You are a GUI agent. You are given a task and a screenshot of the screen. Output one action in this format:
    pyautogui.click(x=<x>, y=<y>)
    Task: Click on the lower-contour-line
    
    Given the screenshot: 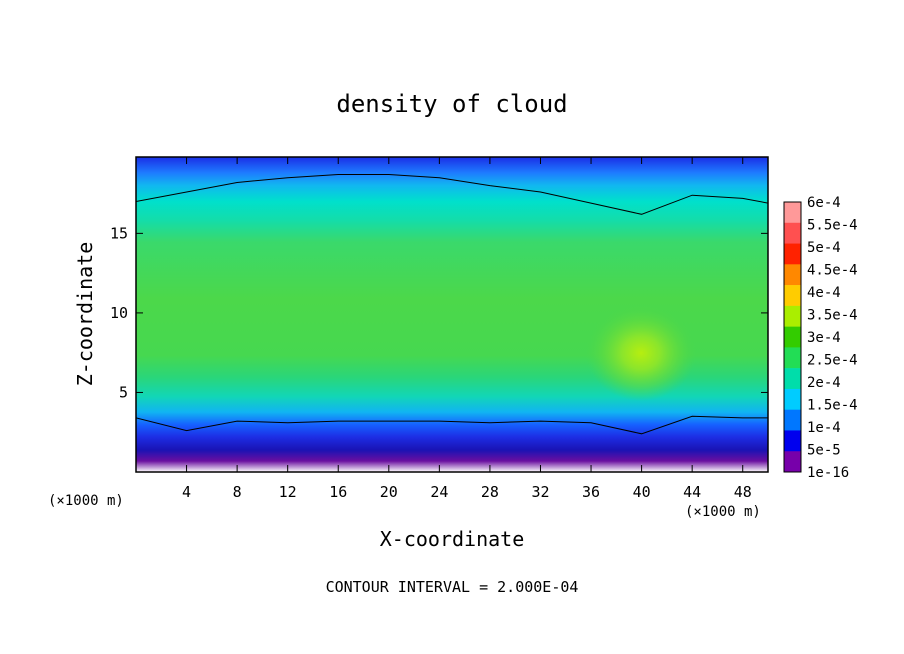 What is the action you would take?
    pyautogui.click(x=452, y=425)
    